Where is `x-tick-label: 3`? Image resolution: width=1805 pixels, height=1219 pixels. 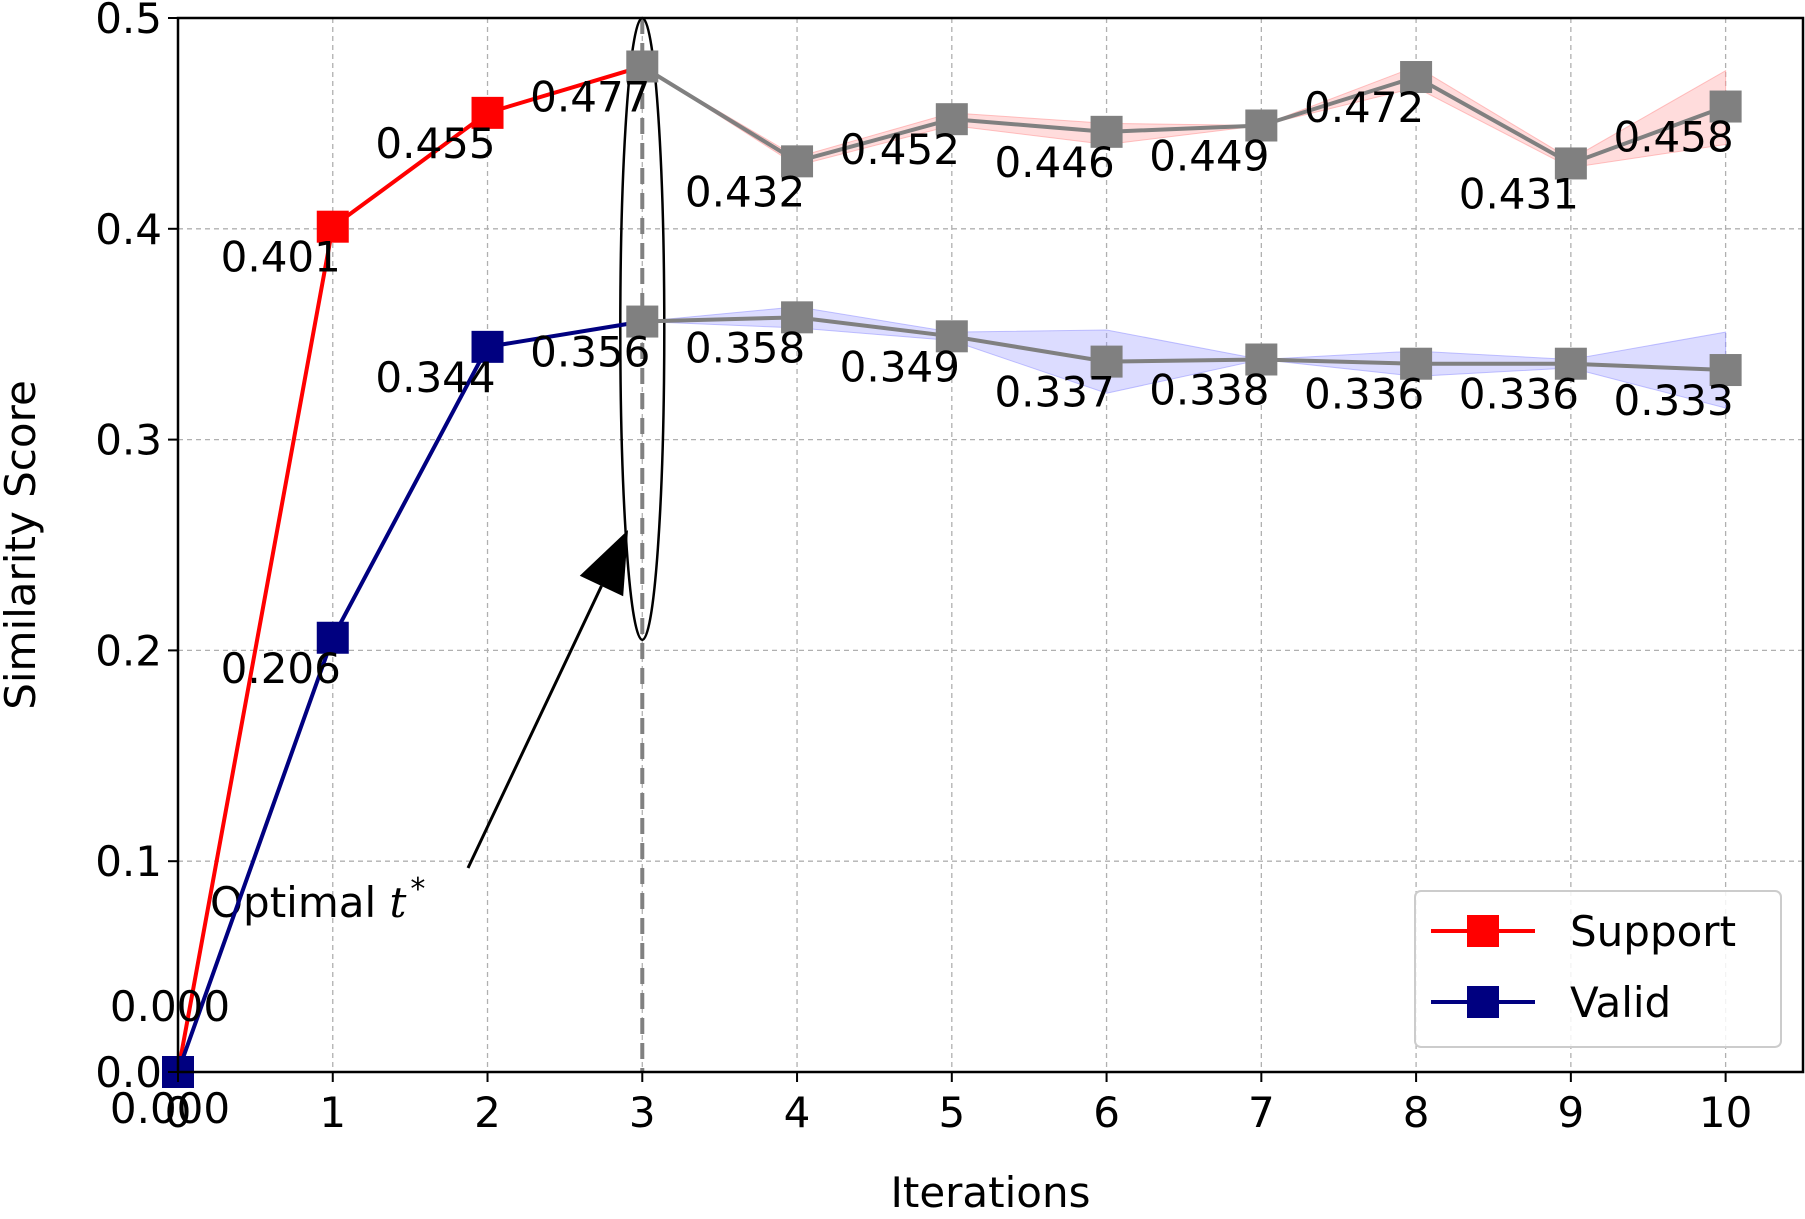 x-tick-label: 3 is located at coordinates (642, 1112).